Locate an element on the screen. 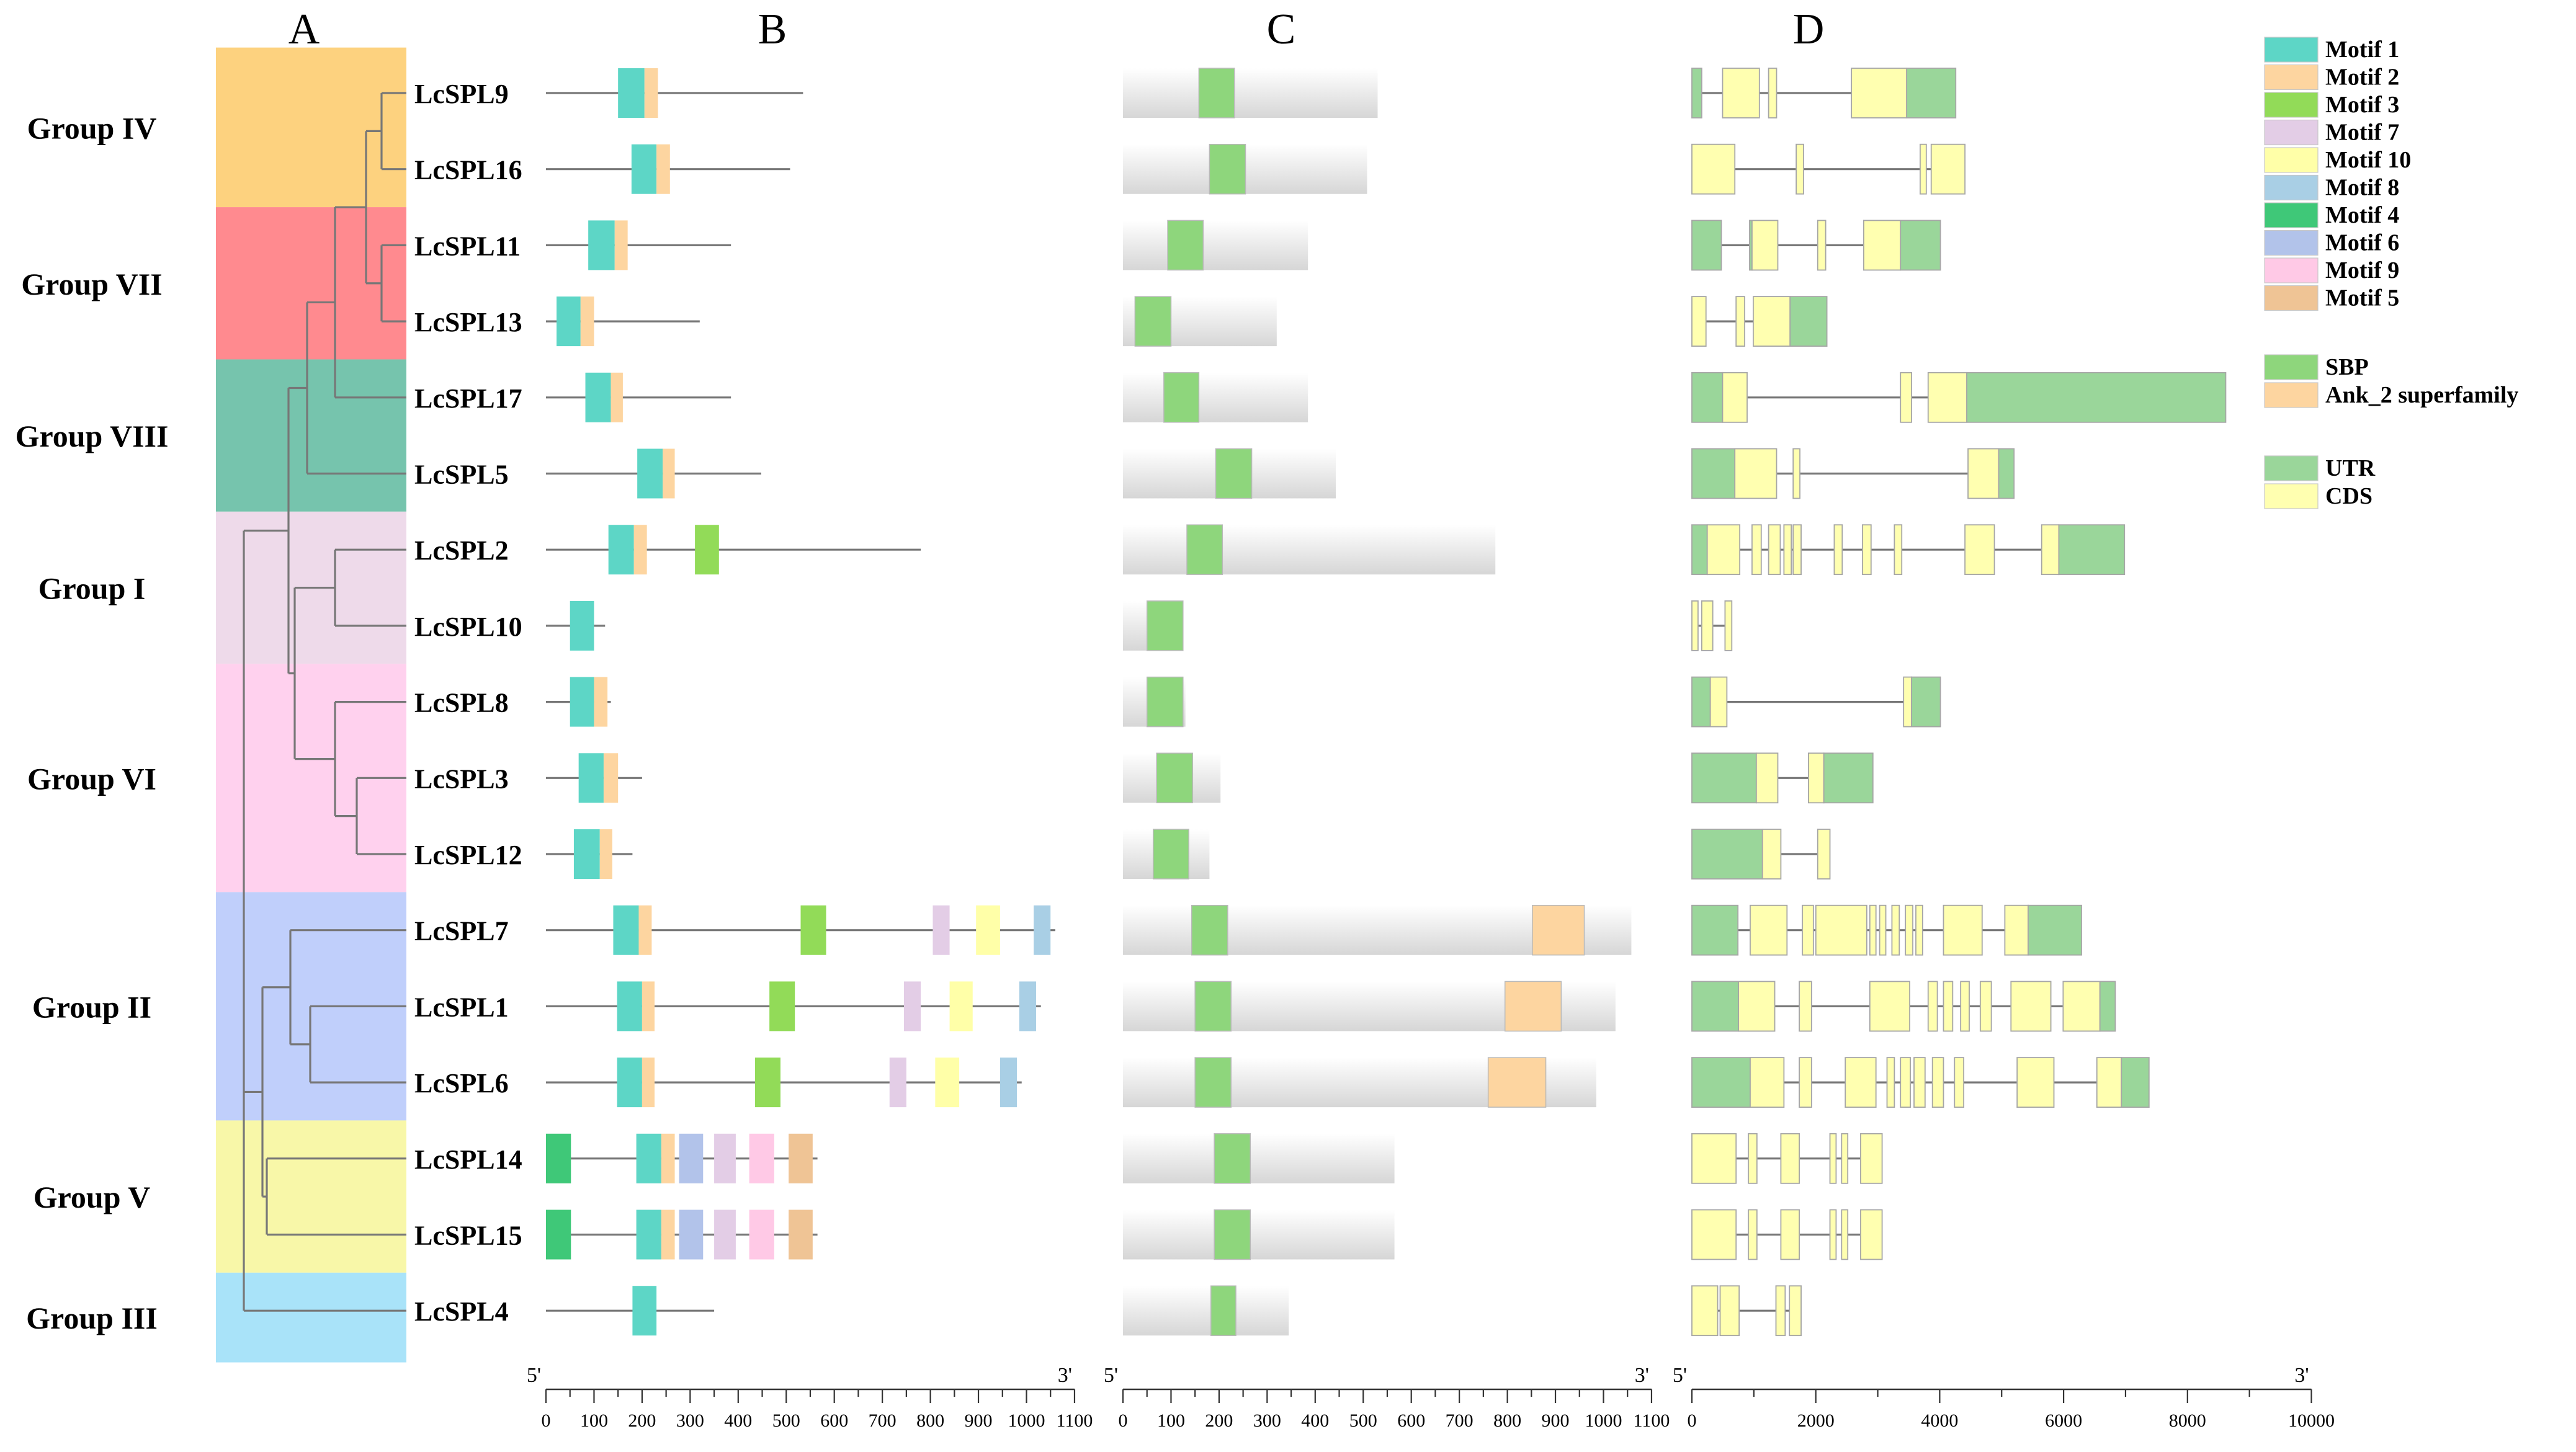 Image resolution: width=2576 pixels, height=1452 pixels. motif-tick-label: 800 is located at coordinates (930, 1421).